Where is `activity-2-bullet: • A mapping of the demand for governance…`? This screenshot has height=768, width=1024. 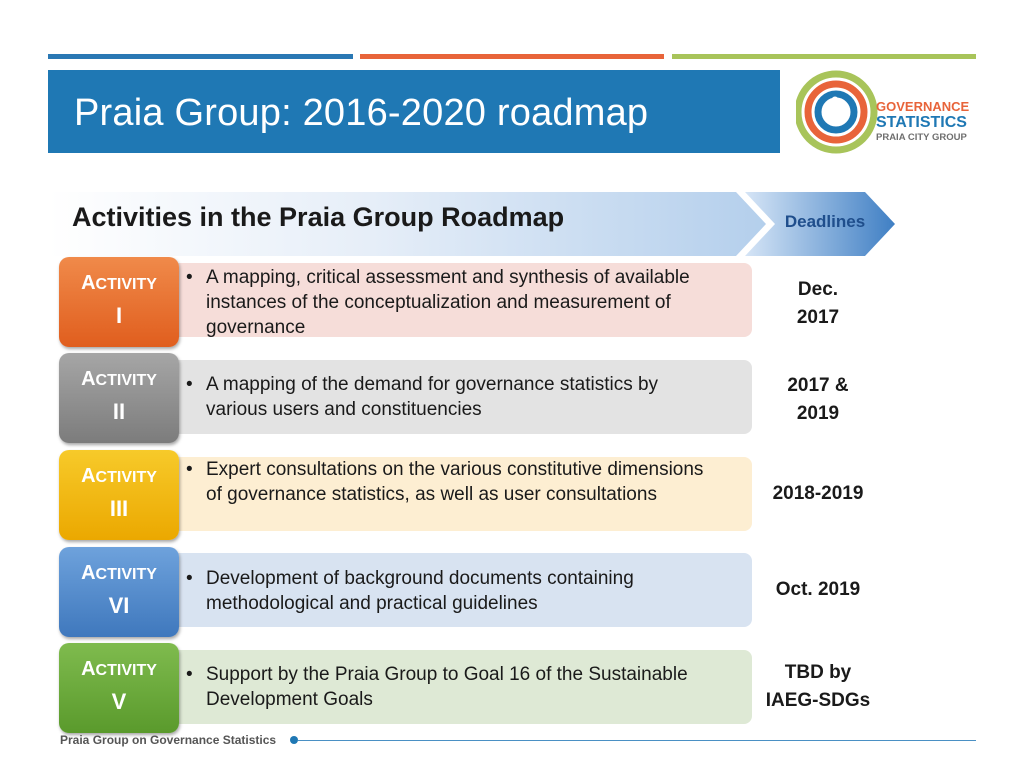
activity-2-bullet: • A mapping of the demand for governance… is located at coordinates (449, 397).